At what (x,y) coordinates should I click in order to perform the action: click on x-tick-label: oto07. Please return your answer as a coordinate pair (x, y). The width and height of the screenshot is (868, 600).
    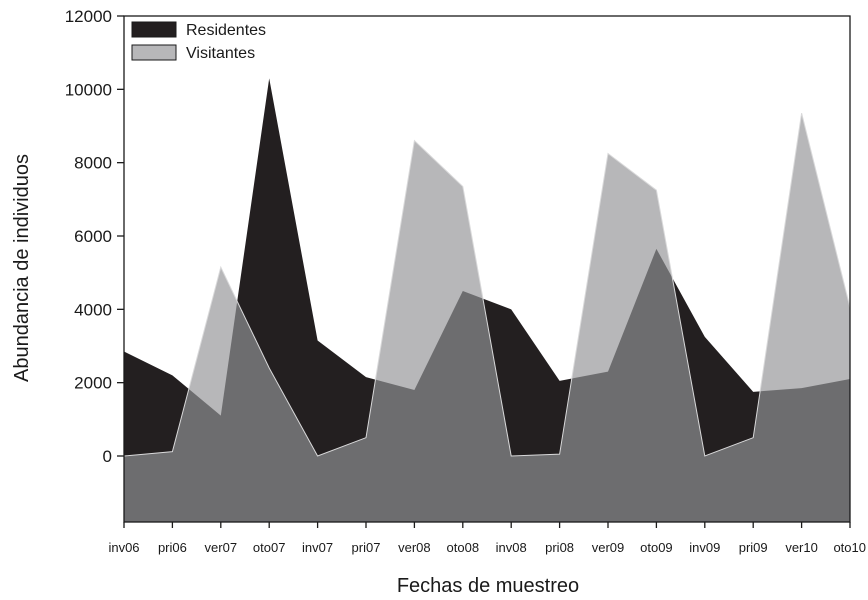
    Looking at the image, I should click on (269, 547).